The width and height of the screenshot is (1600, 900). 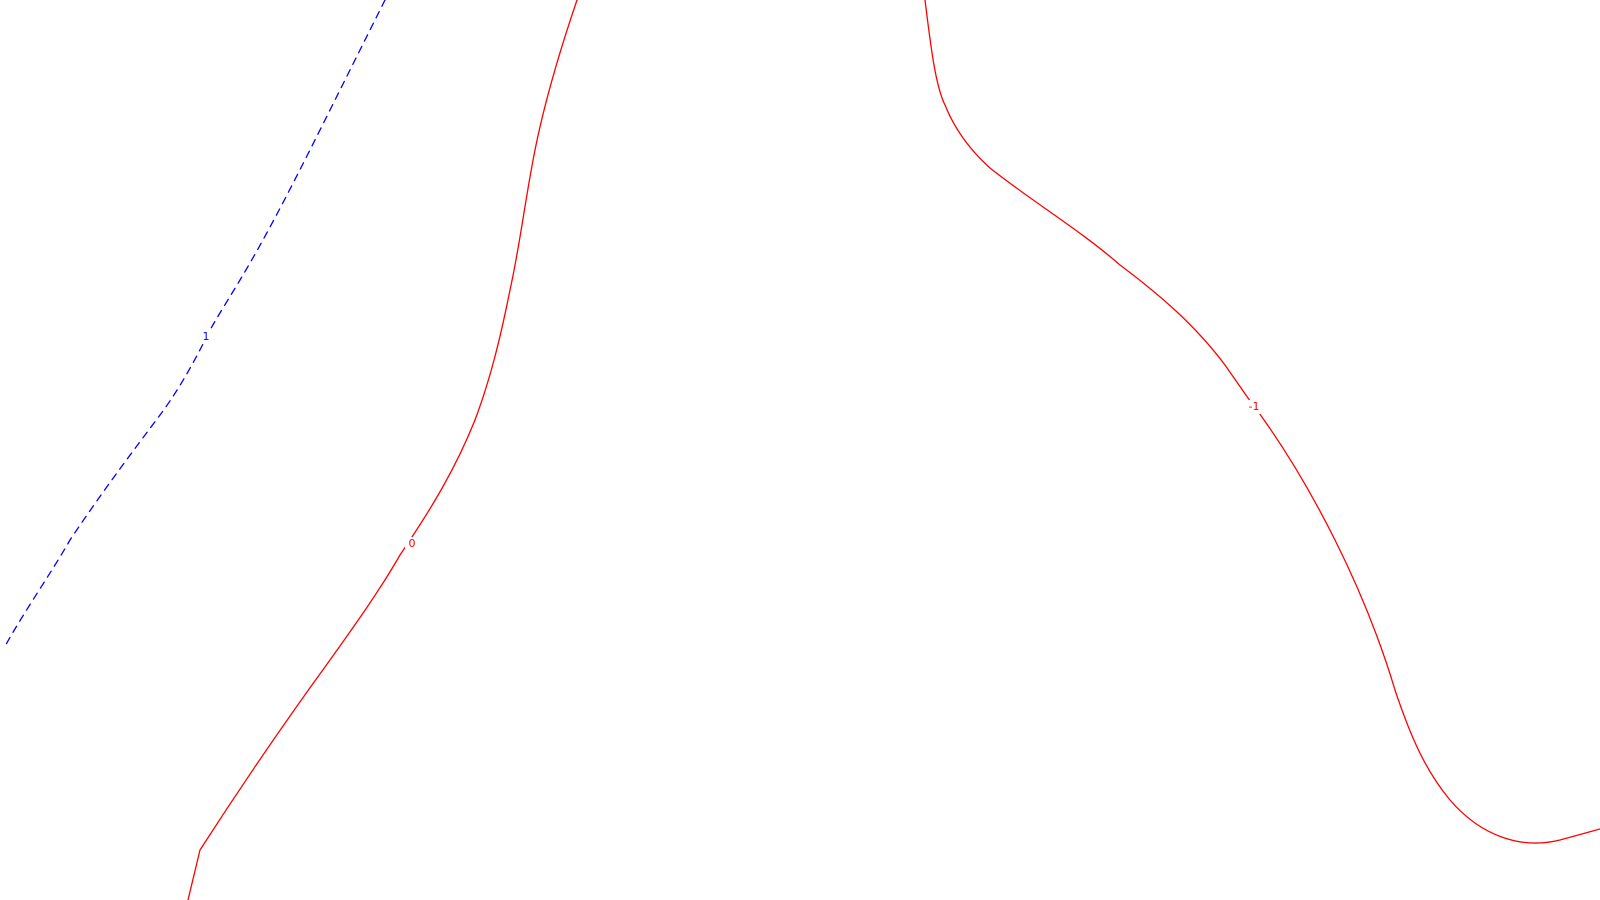 I want to click on contour-label-neg1: -1, so click(x=1254, y=406).